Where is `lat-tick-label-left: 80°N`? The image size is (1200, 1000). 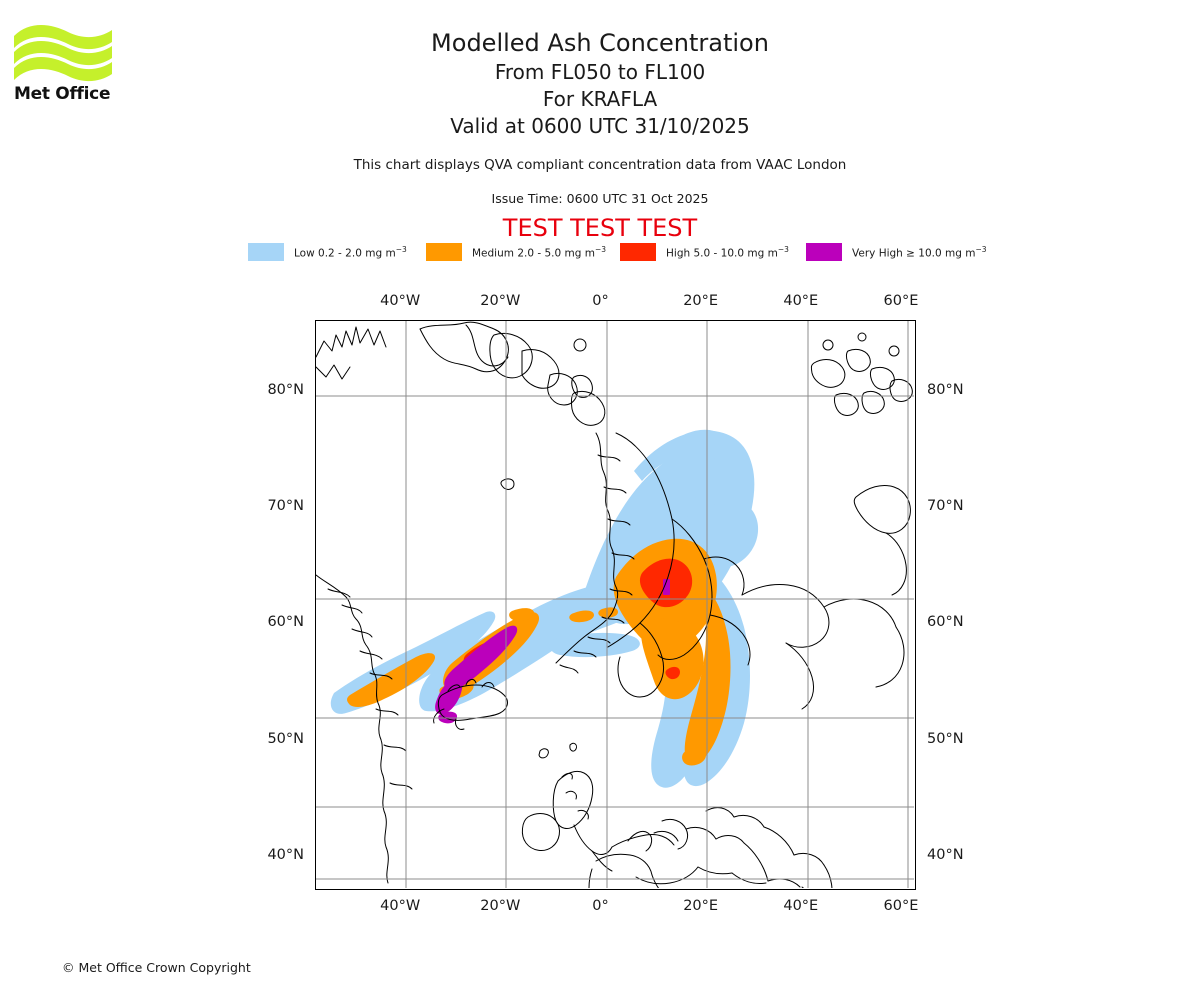 lat-tick-label-left: 80°N is located at coordinates (285, 389).